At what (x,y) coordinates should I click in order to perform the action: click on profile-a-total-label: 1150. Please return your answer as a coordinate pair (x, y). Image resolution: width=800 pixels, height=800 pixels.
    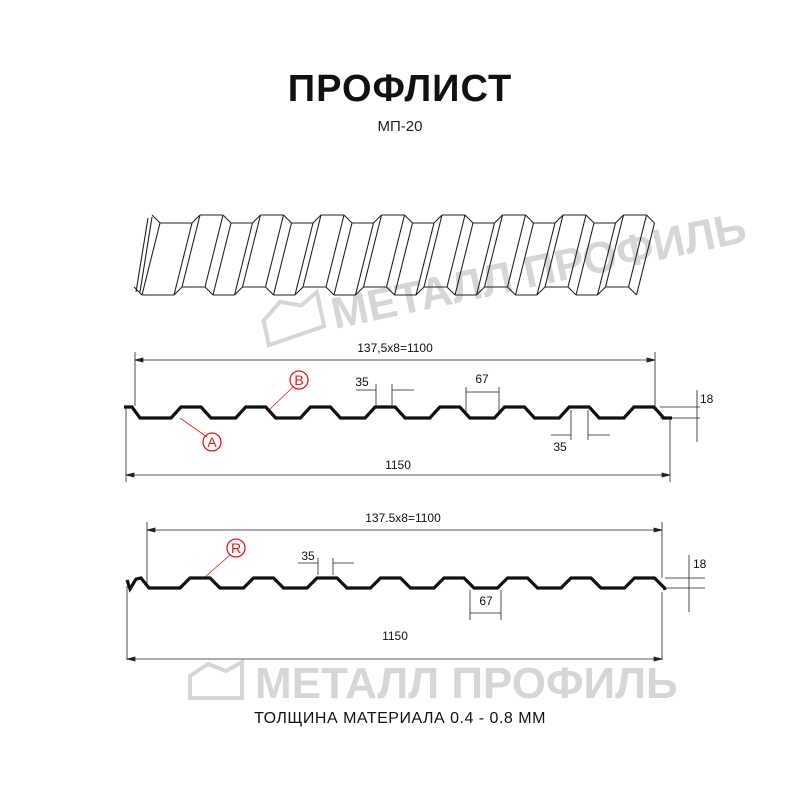
    Looking at the image, I should click on (398, 465).